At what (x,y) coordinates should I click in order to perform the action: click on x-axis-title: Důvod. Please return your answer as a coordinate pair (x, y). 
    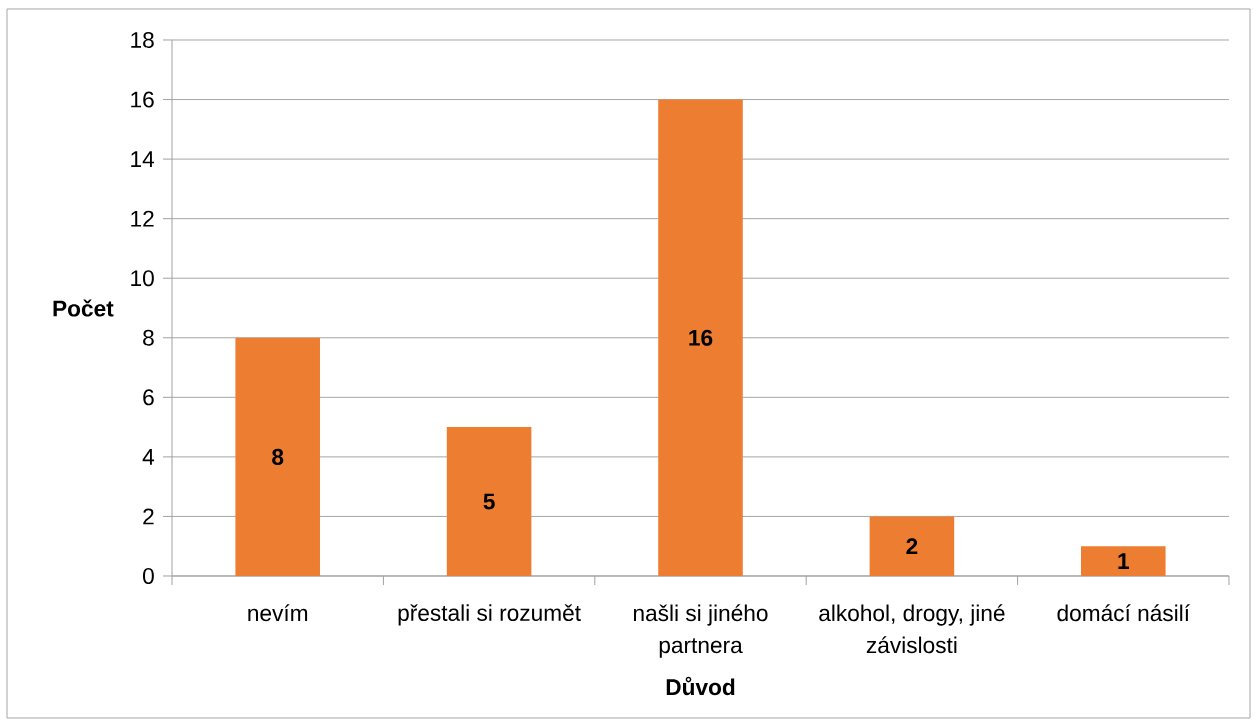
    Looking at the image, I should click on (700, 686).